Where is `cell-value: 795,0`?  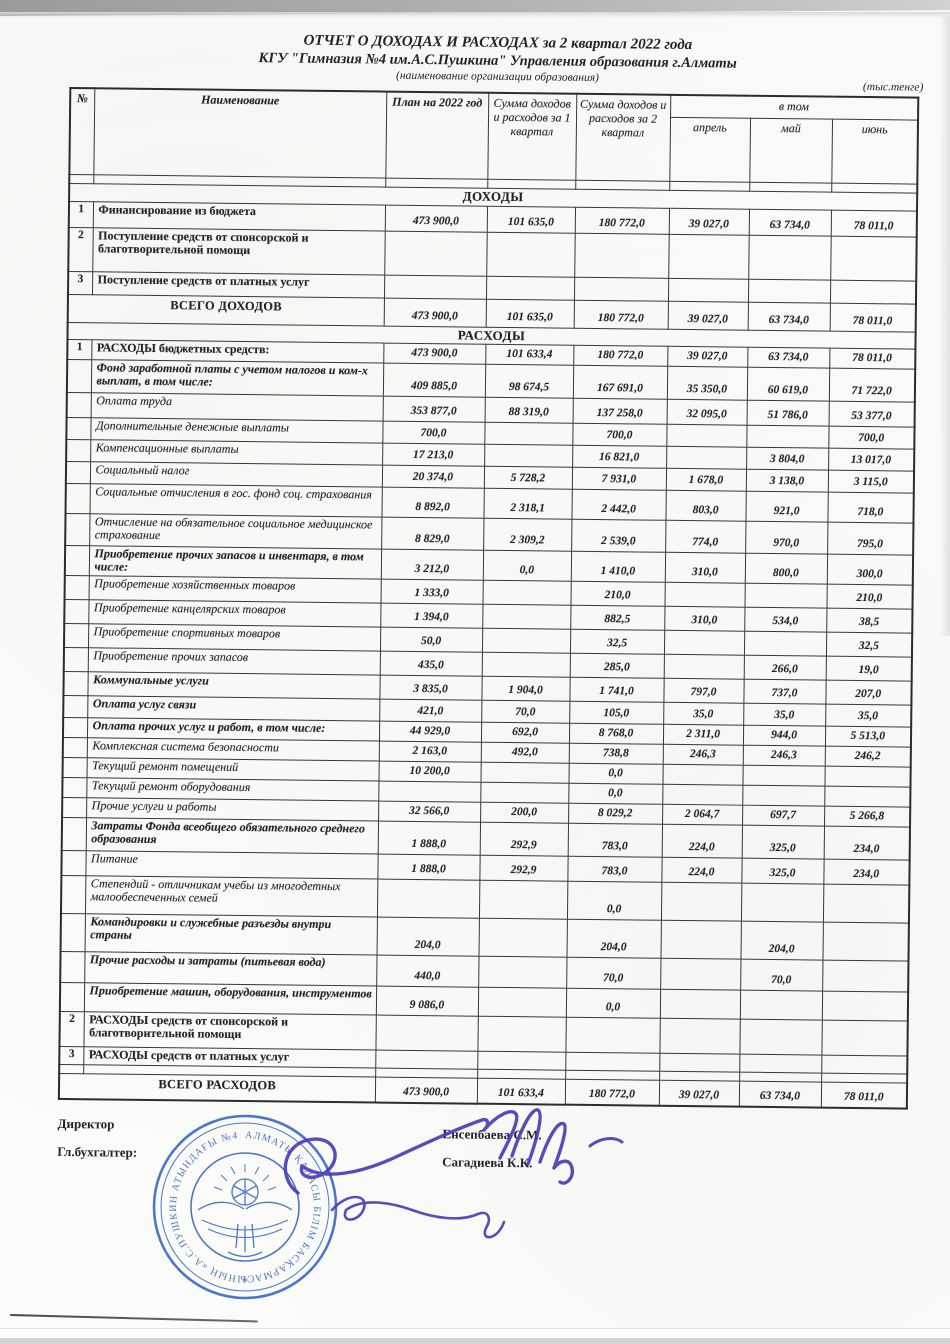
cell-value: 795,0 is located at coordinates (870, 538).